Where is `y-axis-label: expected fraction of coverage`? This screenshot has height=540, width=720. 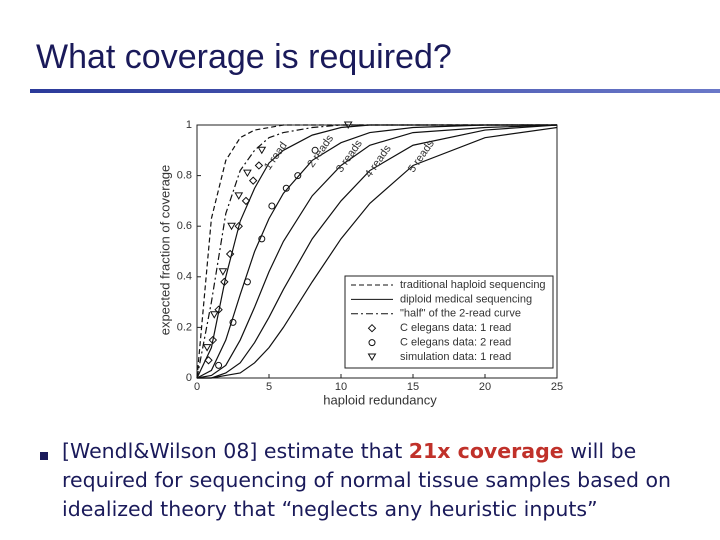
y-axis-label: expected fraction of coverage is located at coordinates (164, 250).